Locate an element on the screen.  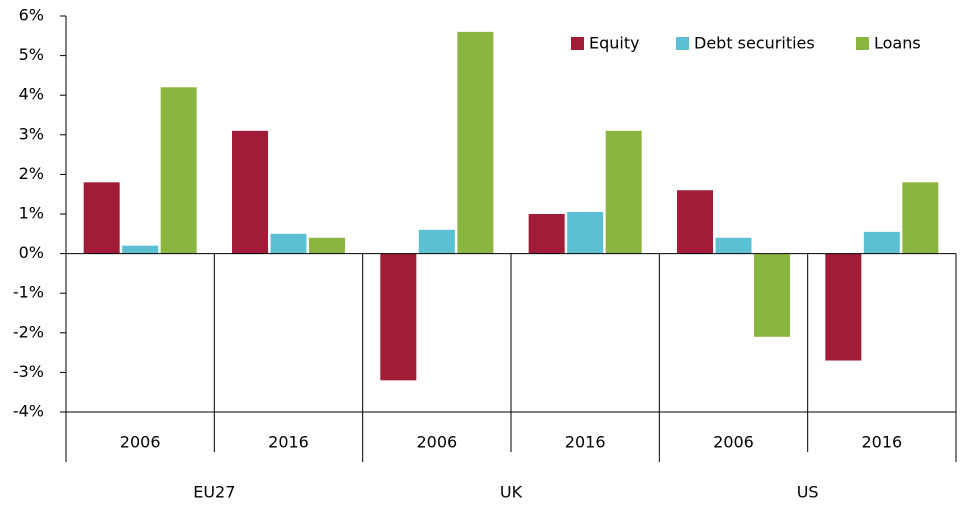
legend-label: Equity is located at coordinates (614, 43).